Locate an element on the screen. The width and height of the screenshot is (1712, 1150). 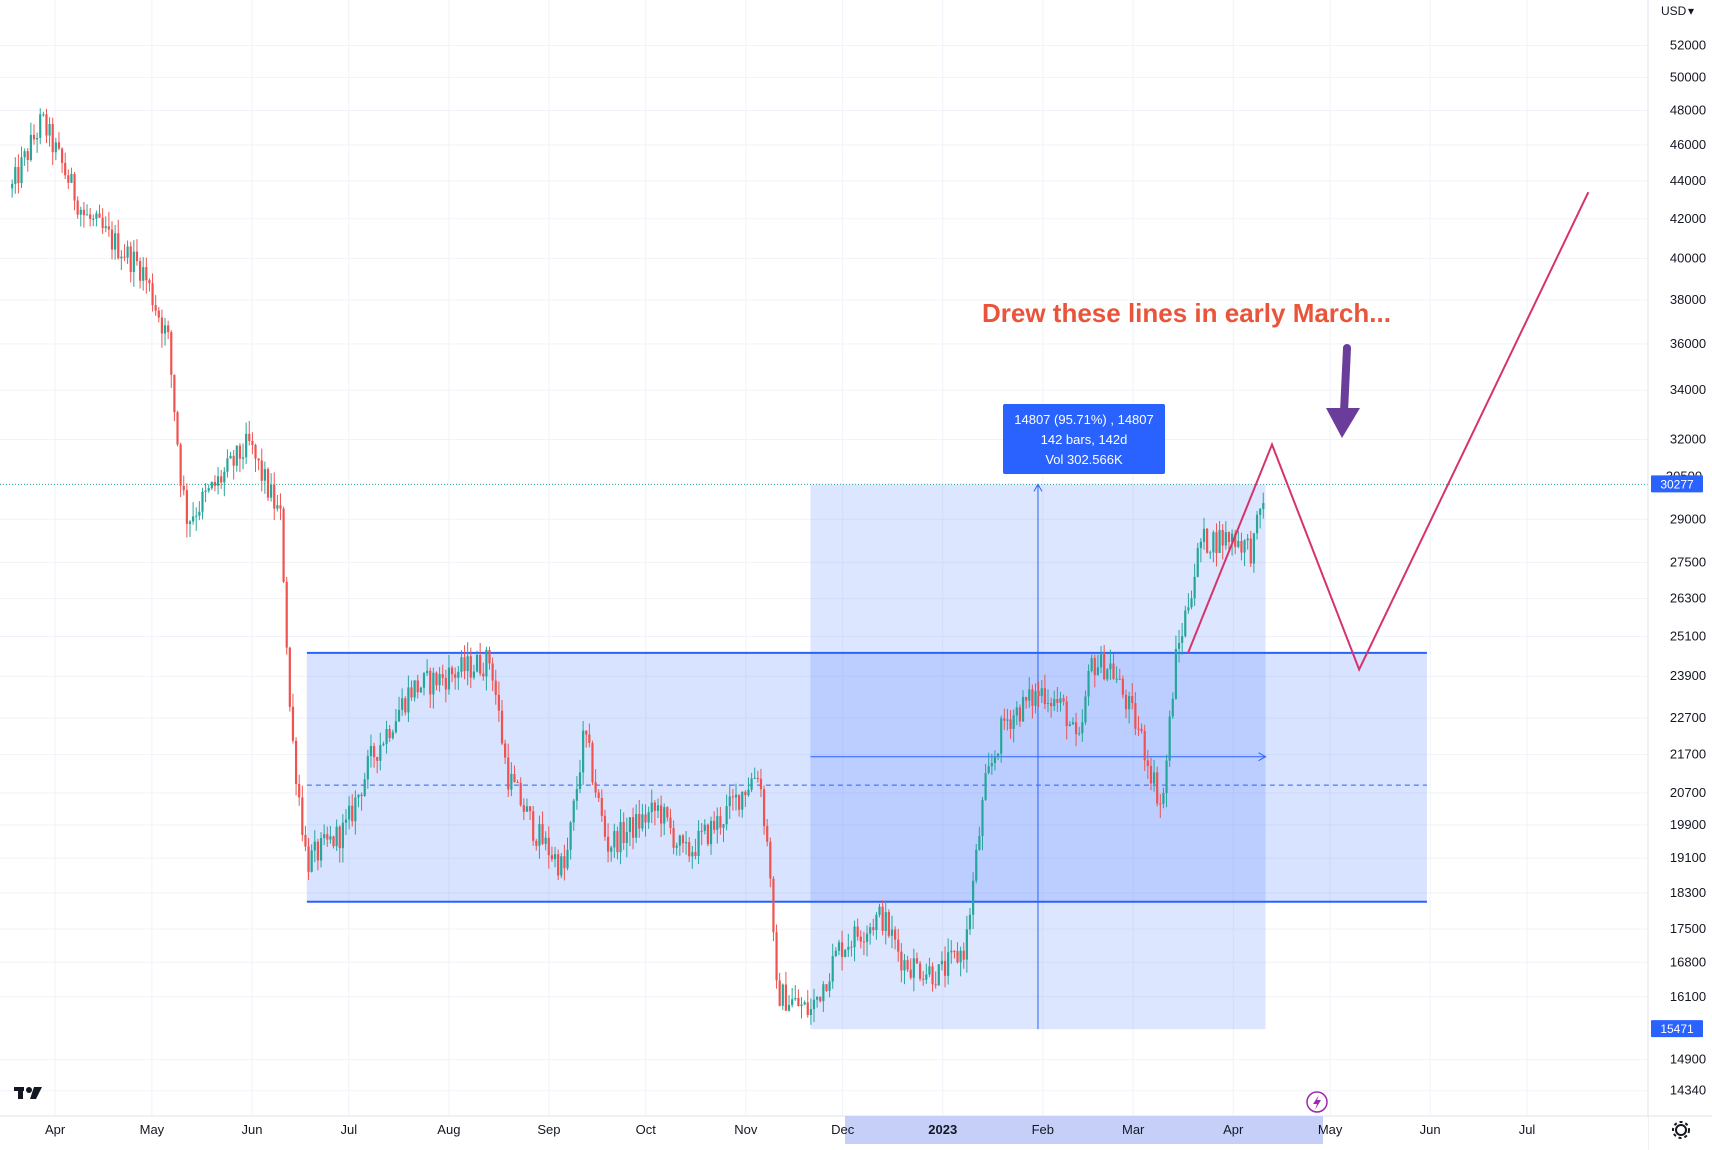
chevron-down-icon: ▾ is located at coordinates (1691, 11).